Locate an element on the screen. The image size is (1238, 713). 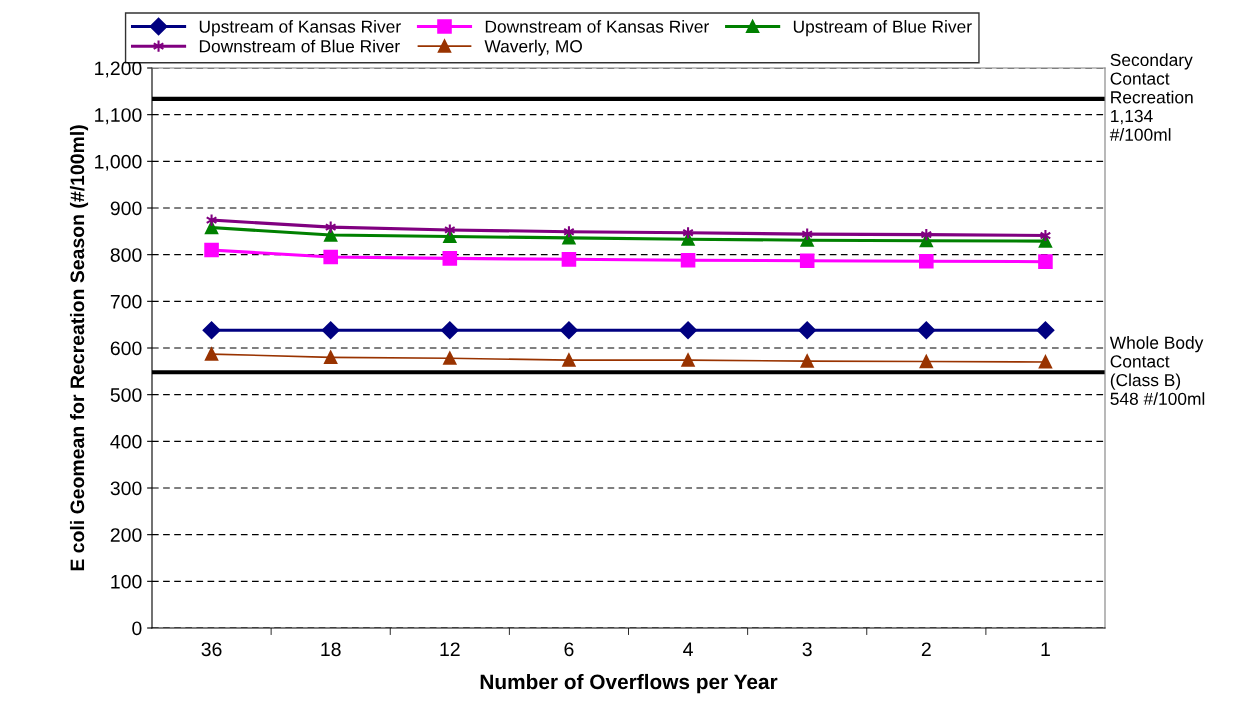
x-axis-title: Number of Overflows per Year is located at coordinates (629, 683).